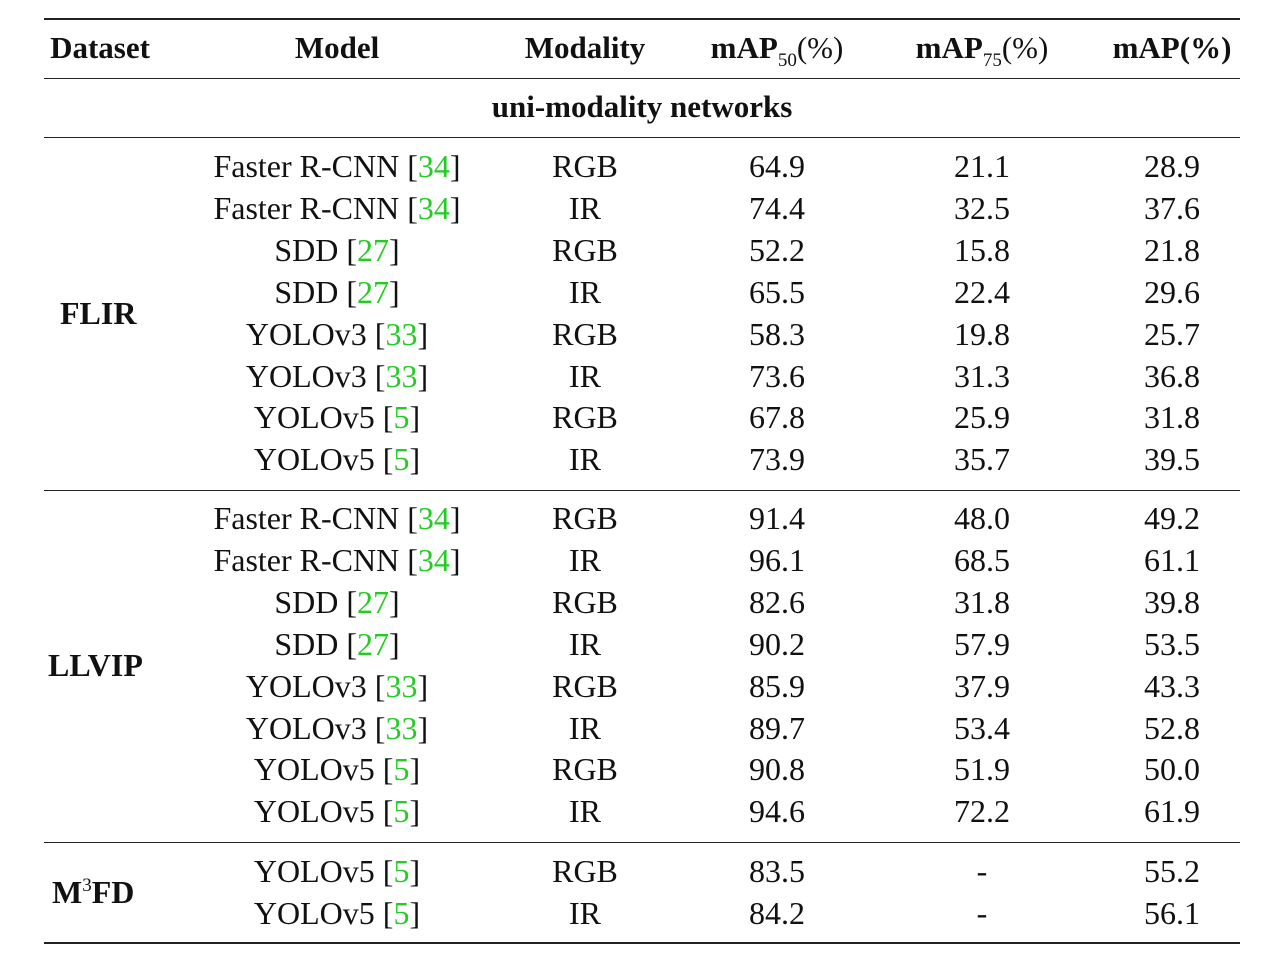 The height and width of the screenshot is (956, 1274). Describe the element at coordinates (642, 842) in the screenshot. I see `group-rule-llvip` at that location.